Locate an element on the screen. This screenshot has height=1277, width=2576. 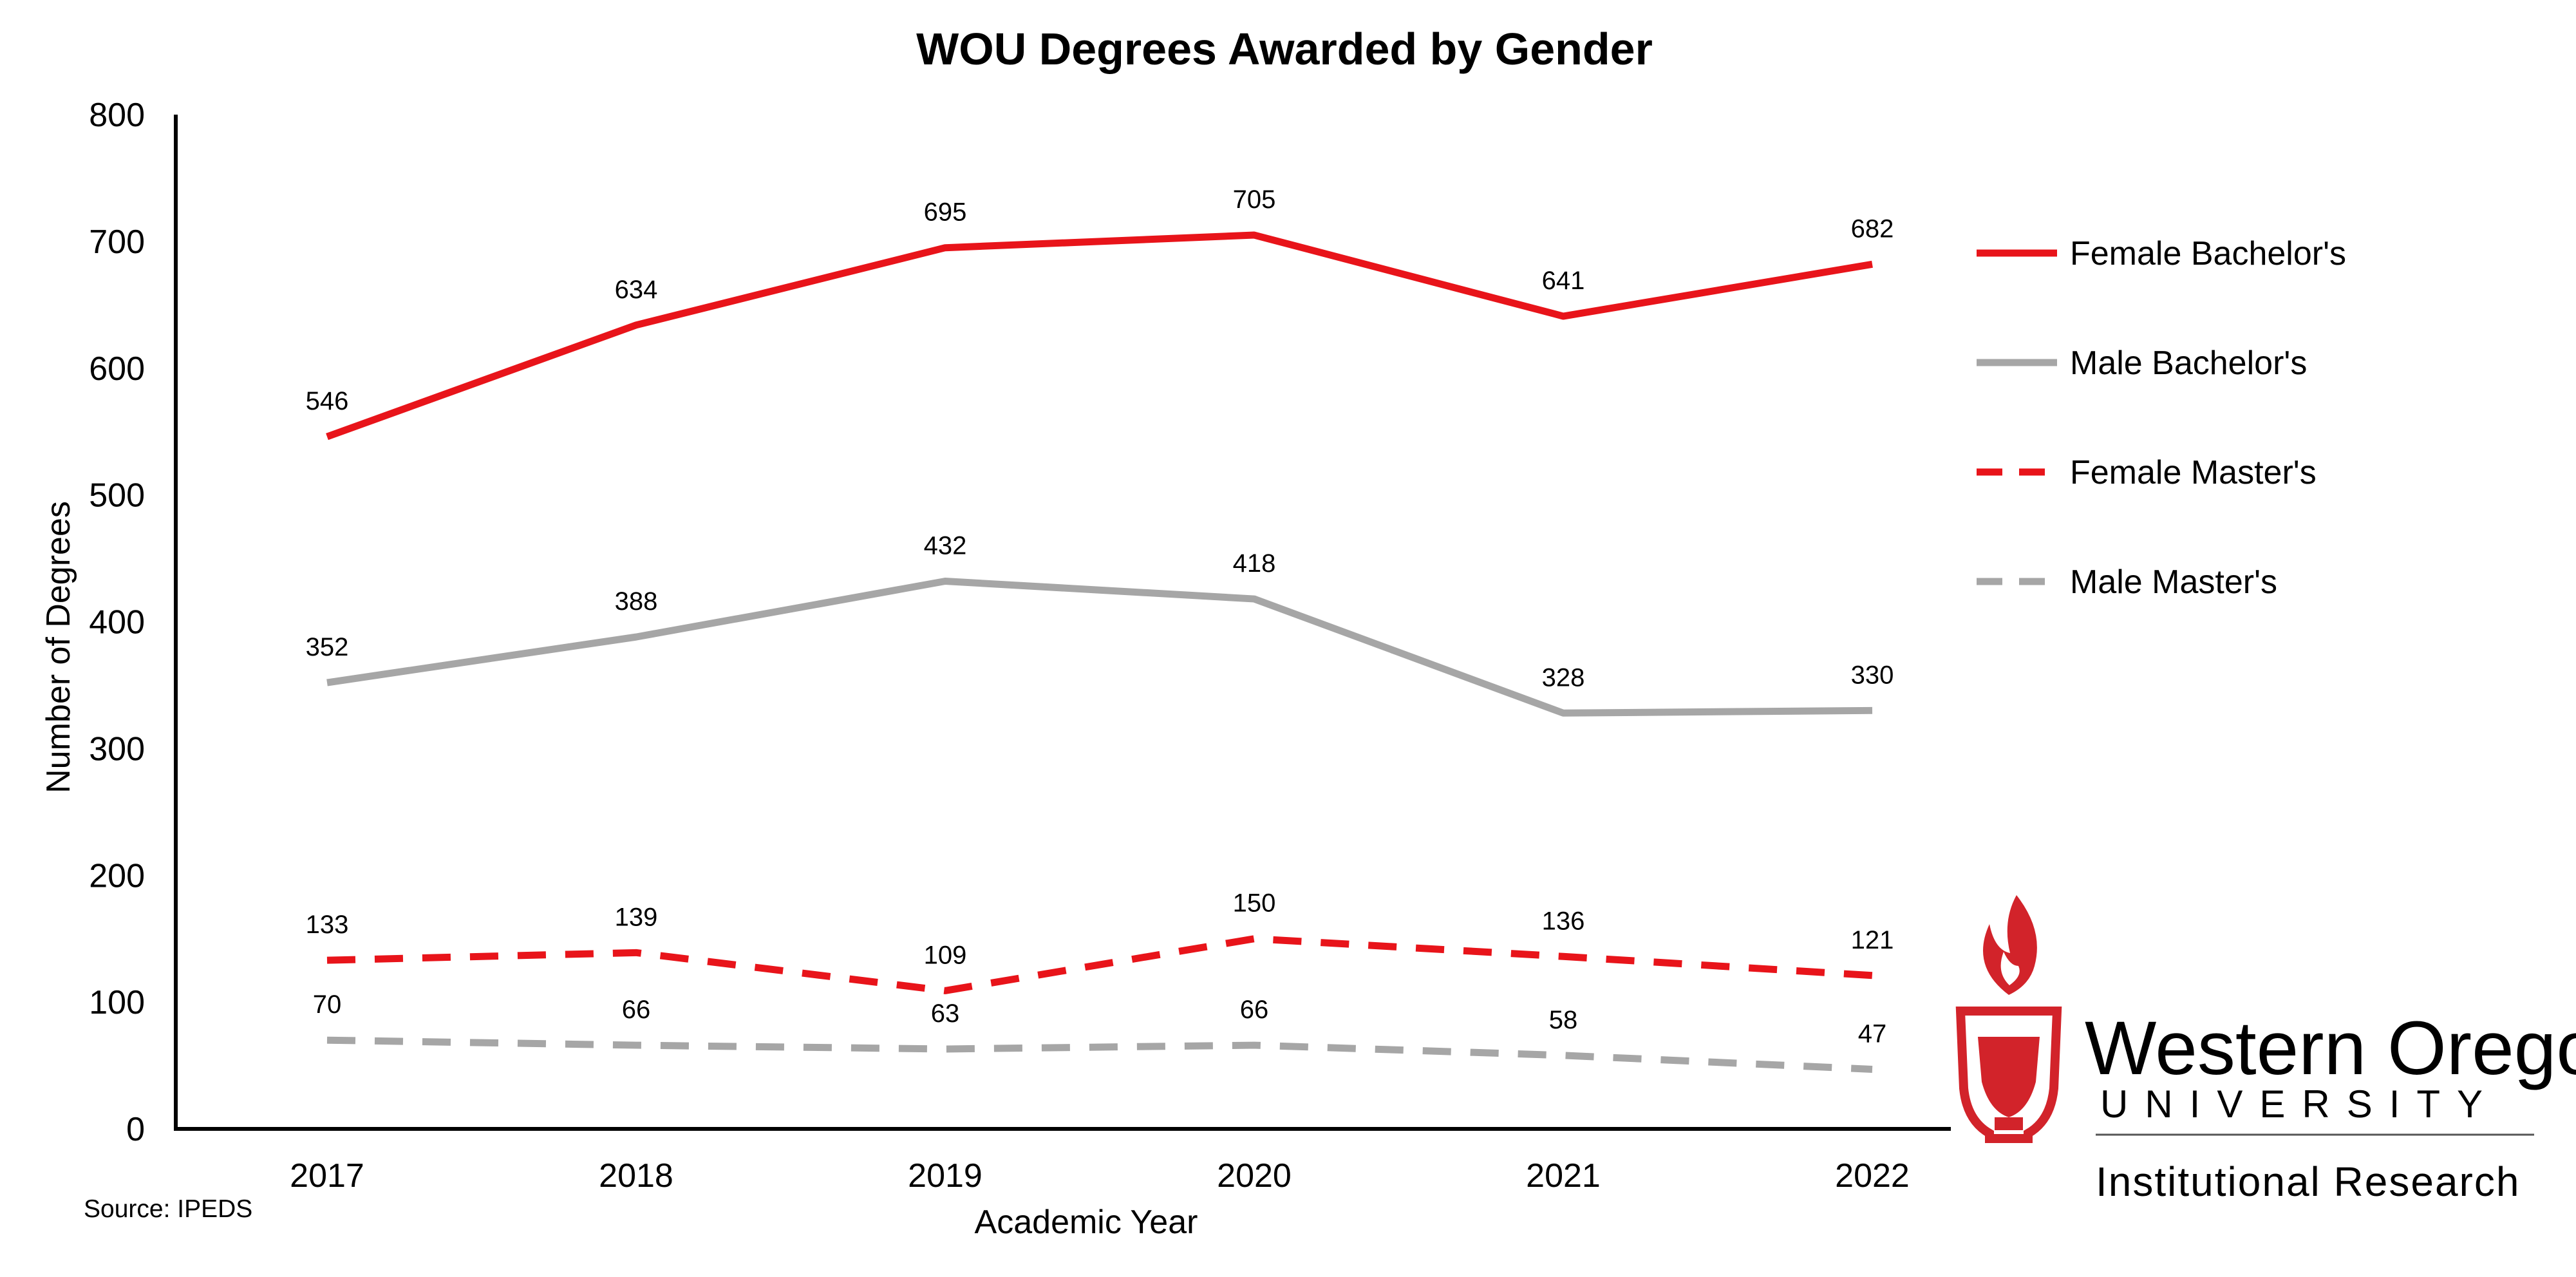
legend-label: Female Bachelor's is located at coordinates (2208, 254).